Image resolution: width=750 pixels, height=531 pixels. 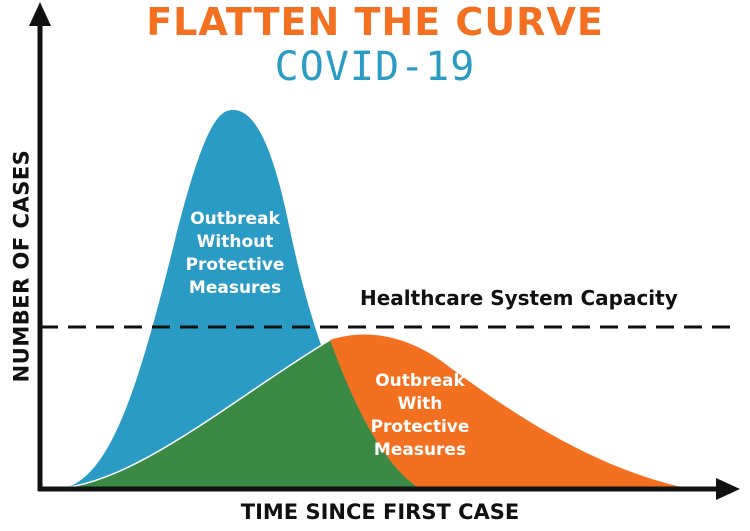 I want to click on curves-overlap-region, so click(x=234, y=414).